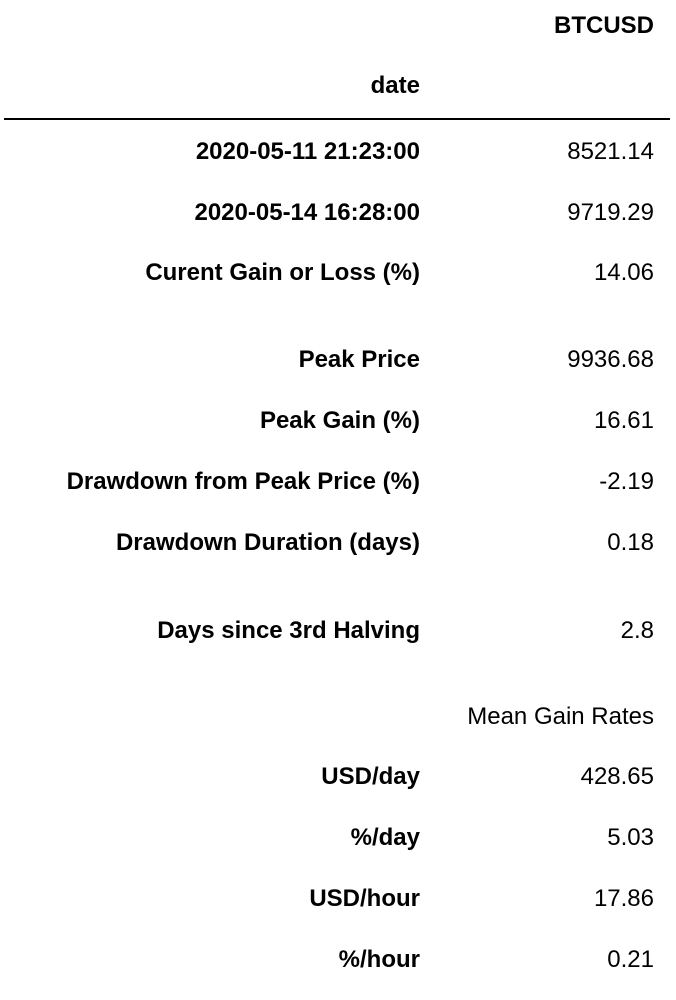 The image size is (676, 1000). I want to click on row-value: 9936.68, so click(610, 359).